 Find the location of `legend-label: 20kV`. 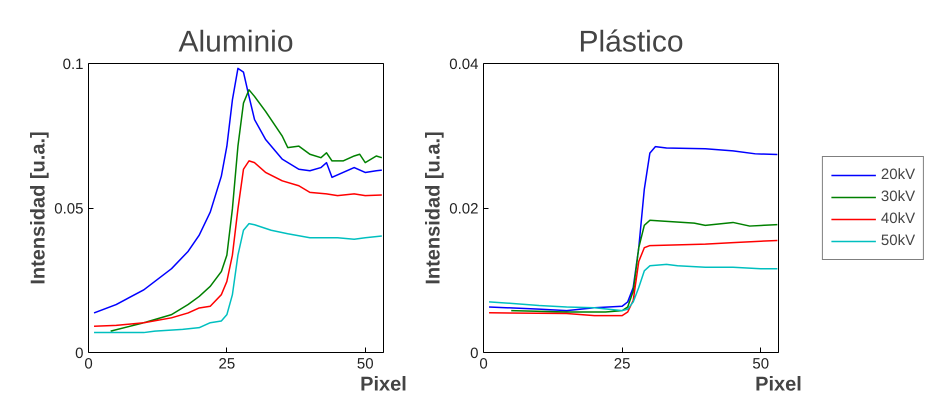

legend-label: 20kV is located at coordinates (898, 174).